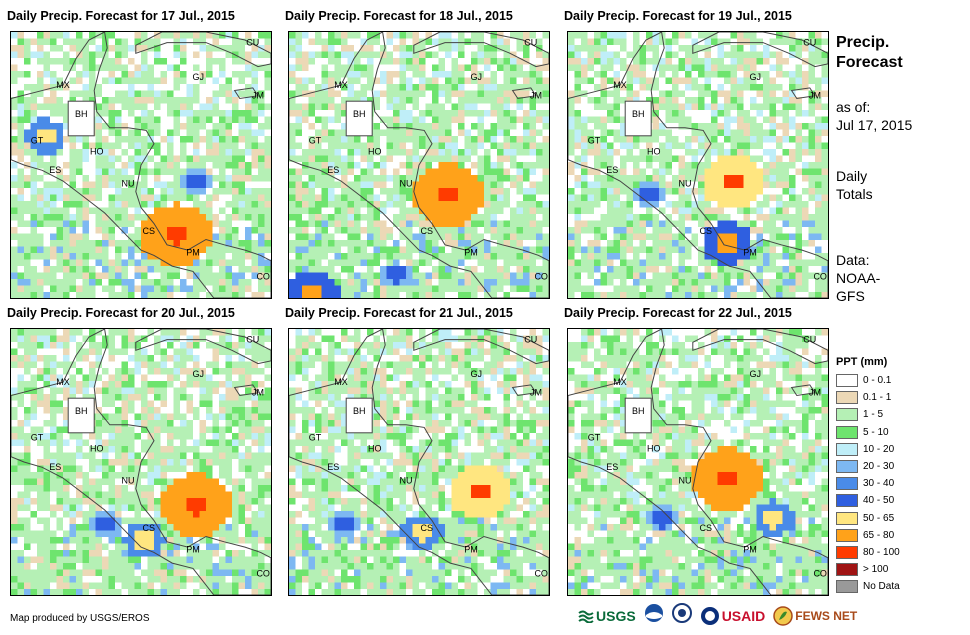  What do you see at coordinates (783, 615) in the screenshot?
I see `fewsnet-leaf-icon` at bounding box center [783, 615].